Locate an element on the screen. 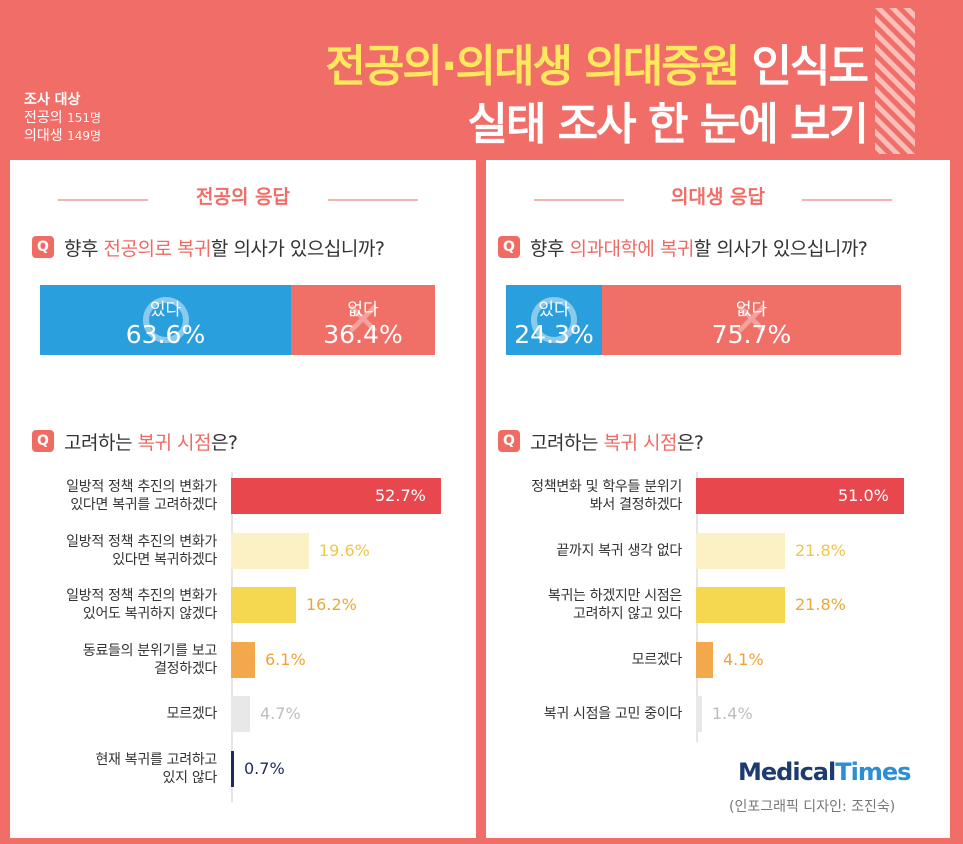 This screenshot has width=963, height=844. bar-value-label: 0.7% is located at coordinates (264, 768).